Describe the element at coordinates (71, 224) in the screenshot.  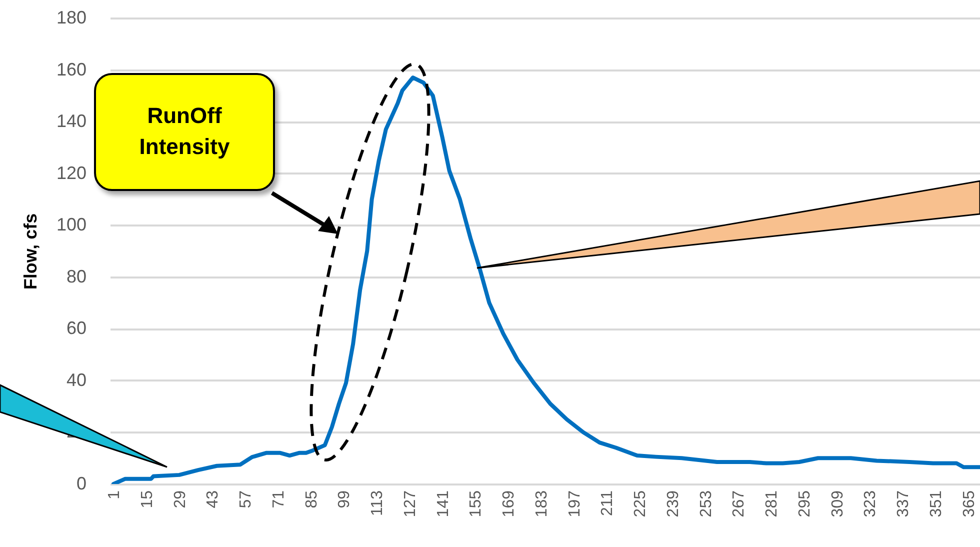
I see `y-tick-label: 100` at that location.